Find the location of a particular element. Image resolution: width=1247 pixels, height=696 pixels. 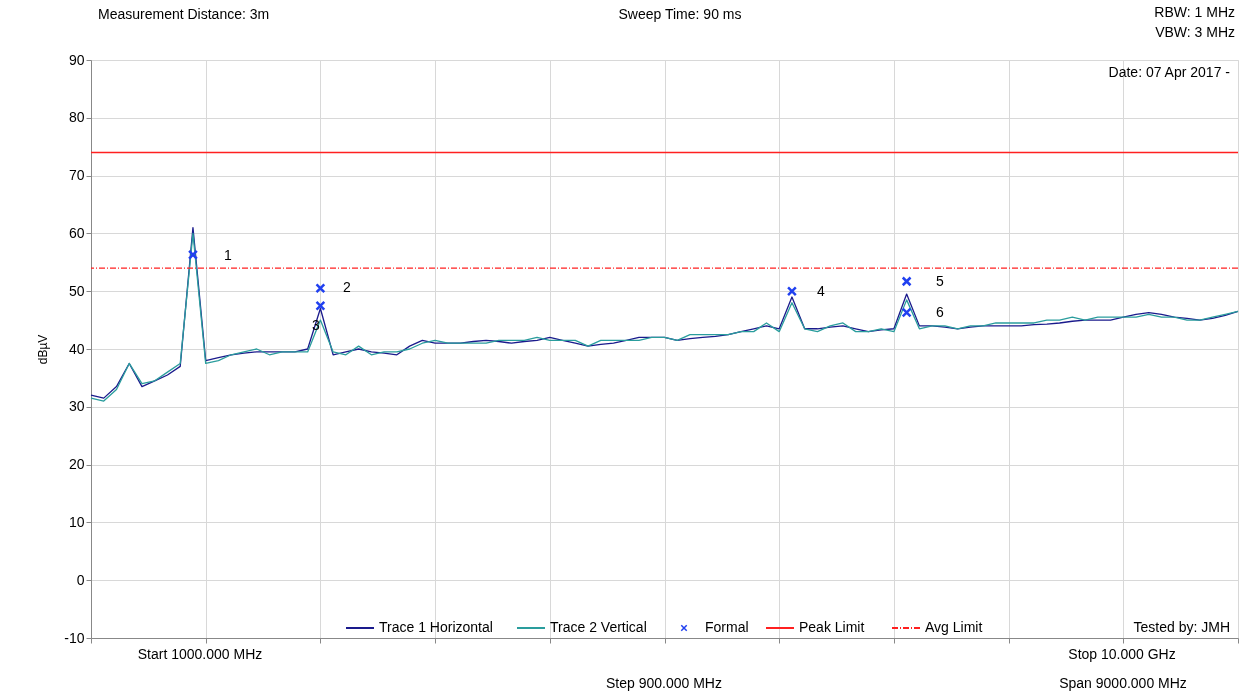

legend-label: Peak Limit is located at coordinates (832, 627).